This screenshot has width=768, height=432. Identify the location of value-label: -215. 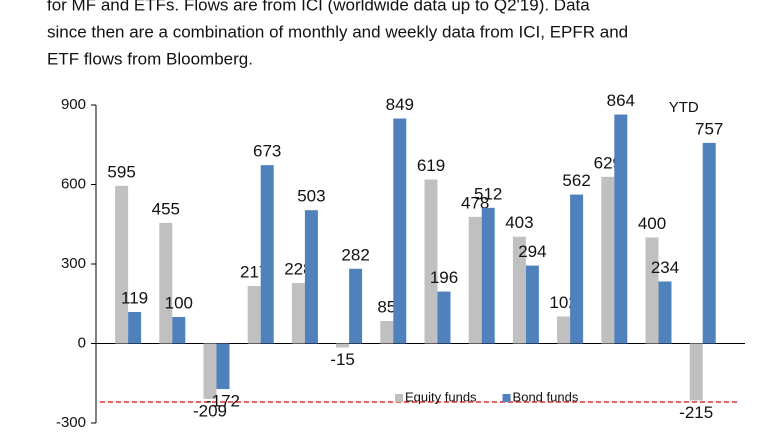
(696, 412).